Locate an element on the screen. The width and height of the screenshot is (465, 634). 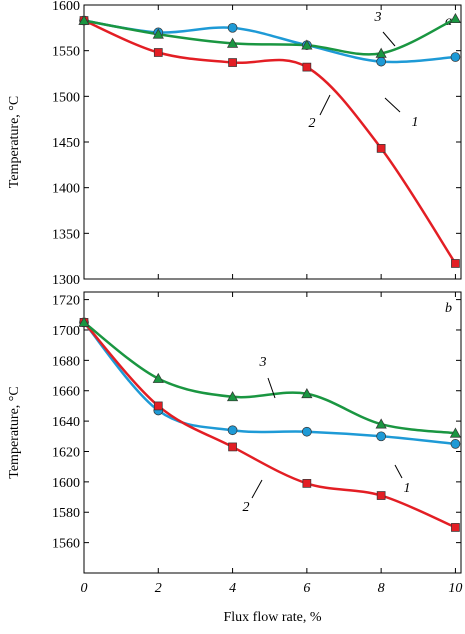
y-tick-label: 1350 is located at coordinates (66, 234).